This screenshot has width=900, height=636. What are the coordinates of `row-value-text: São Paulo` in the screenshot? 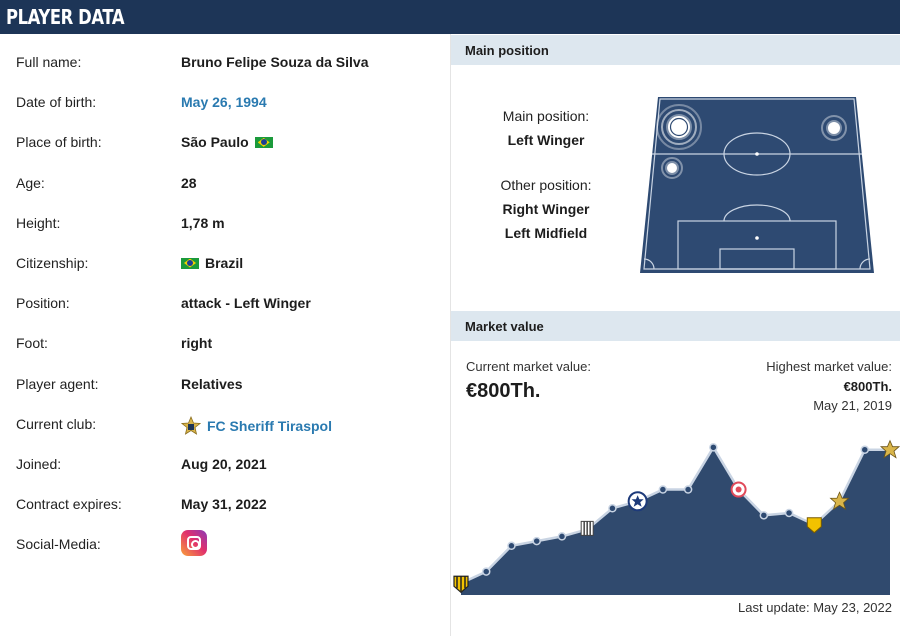 It's located at (215, 142).